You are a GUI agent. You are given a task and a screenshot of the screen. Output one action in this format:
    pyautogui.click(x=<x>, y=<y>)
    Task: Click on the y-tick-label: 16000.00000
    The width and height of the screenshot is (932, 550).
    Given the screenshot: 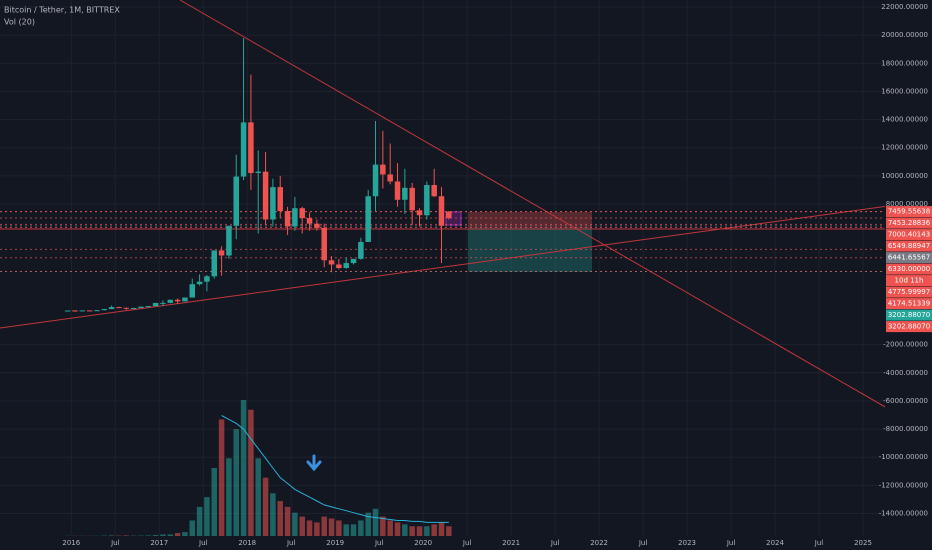 What is the action you would take?
    pyautogui.click(x=904, y=91)
    